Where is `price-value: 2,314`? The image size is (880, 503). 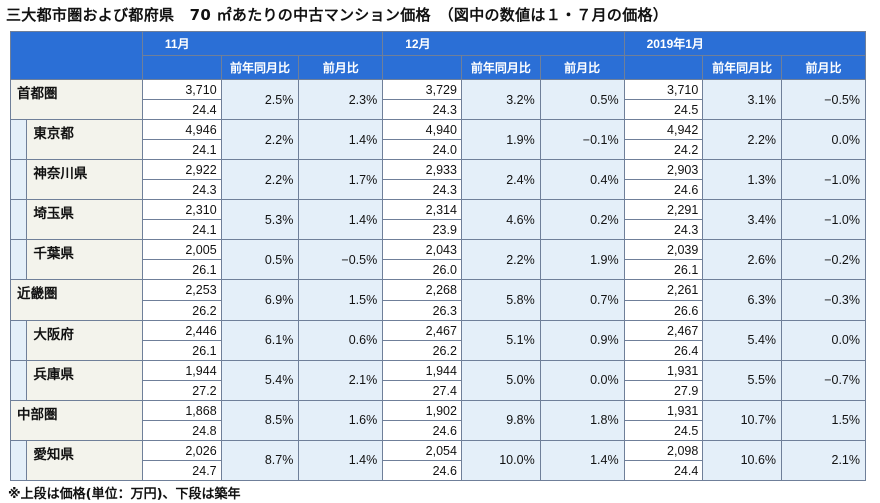
price-value: 2,314 is located at coordinates (422, 210).